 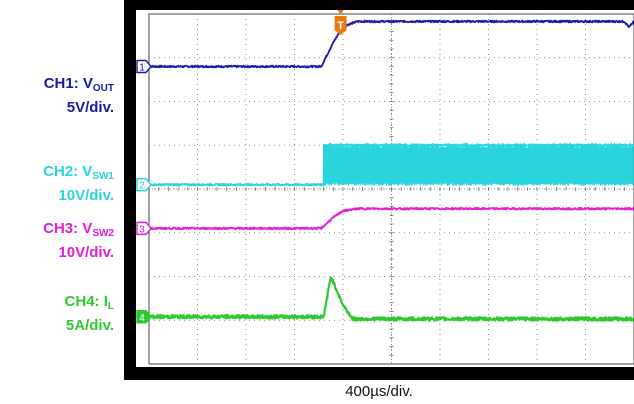 What do you see at coordinates (340, 26) in the screenshot?
I see `trigger-marker-label: T` at bounding box center [340, 26].